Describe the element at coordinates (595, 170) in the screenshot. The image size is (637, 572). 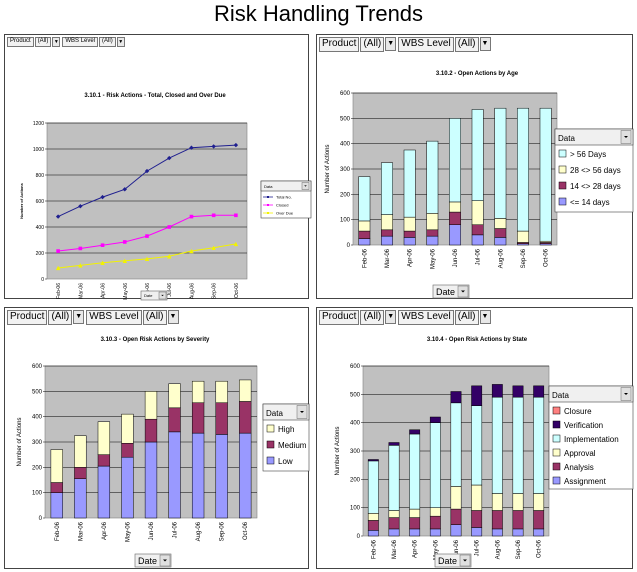
I see `legend-item-label: 28 <> 56 days` at that location.